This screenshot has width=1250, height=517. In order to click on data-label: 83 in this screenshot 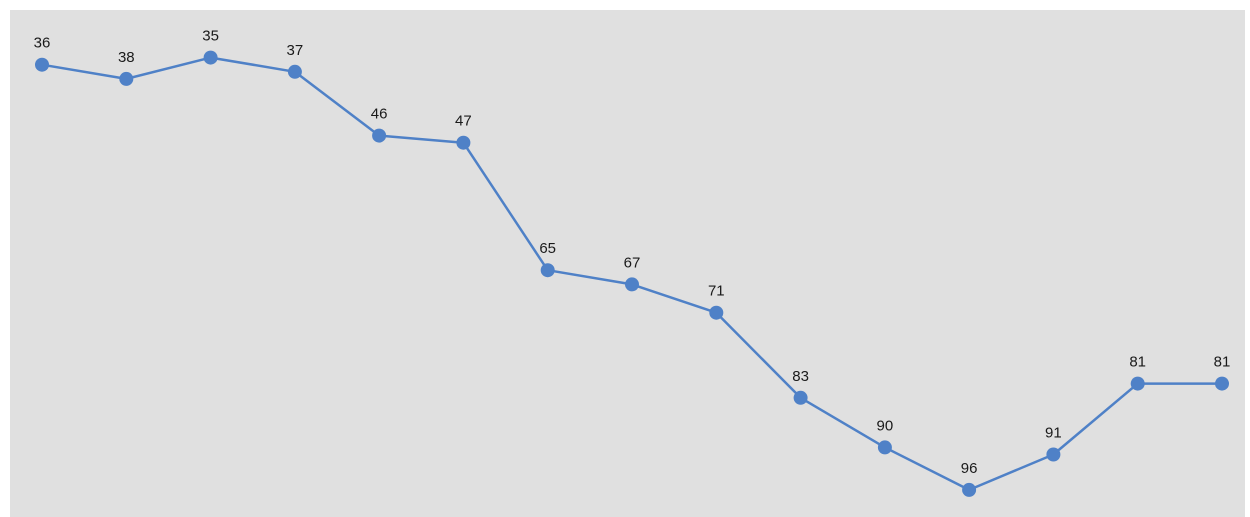, I will do `click(800, 376)`.